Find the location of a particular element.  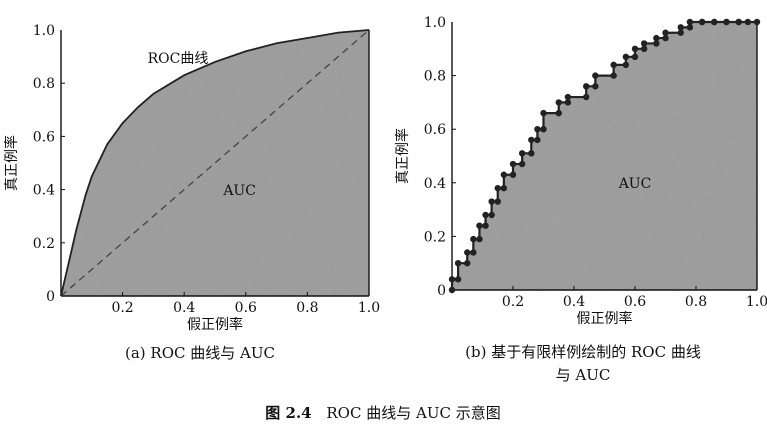

y-axis-label-b: 真正例率 is located at coordinates (402, 156).